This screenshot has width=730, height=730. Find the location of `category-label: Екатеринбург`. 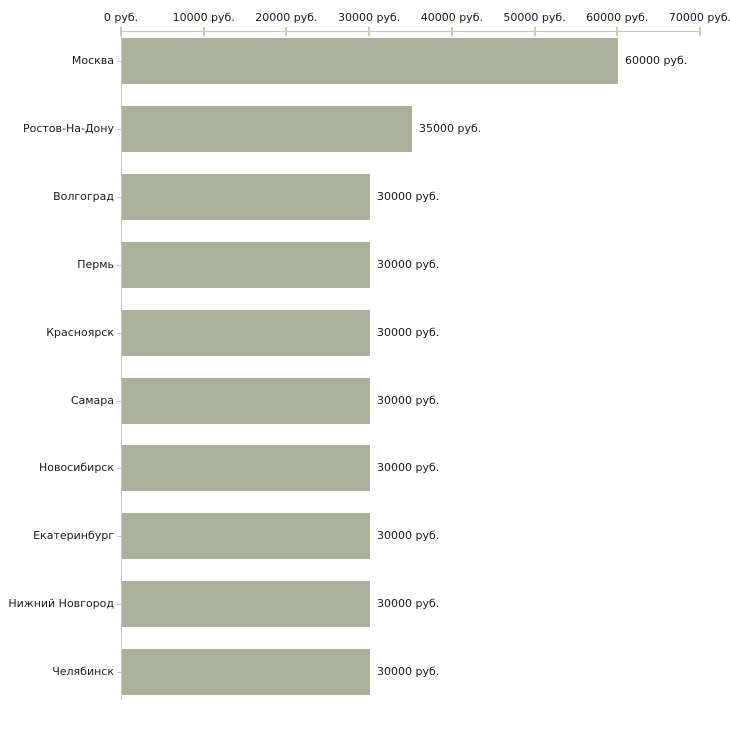

category-label: Екатеринбург is located at coordinates (73, 535).